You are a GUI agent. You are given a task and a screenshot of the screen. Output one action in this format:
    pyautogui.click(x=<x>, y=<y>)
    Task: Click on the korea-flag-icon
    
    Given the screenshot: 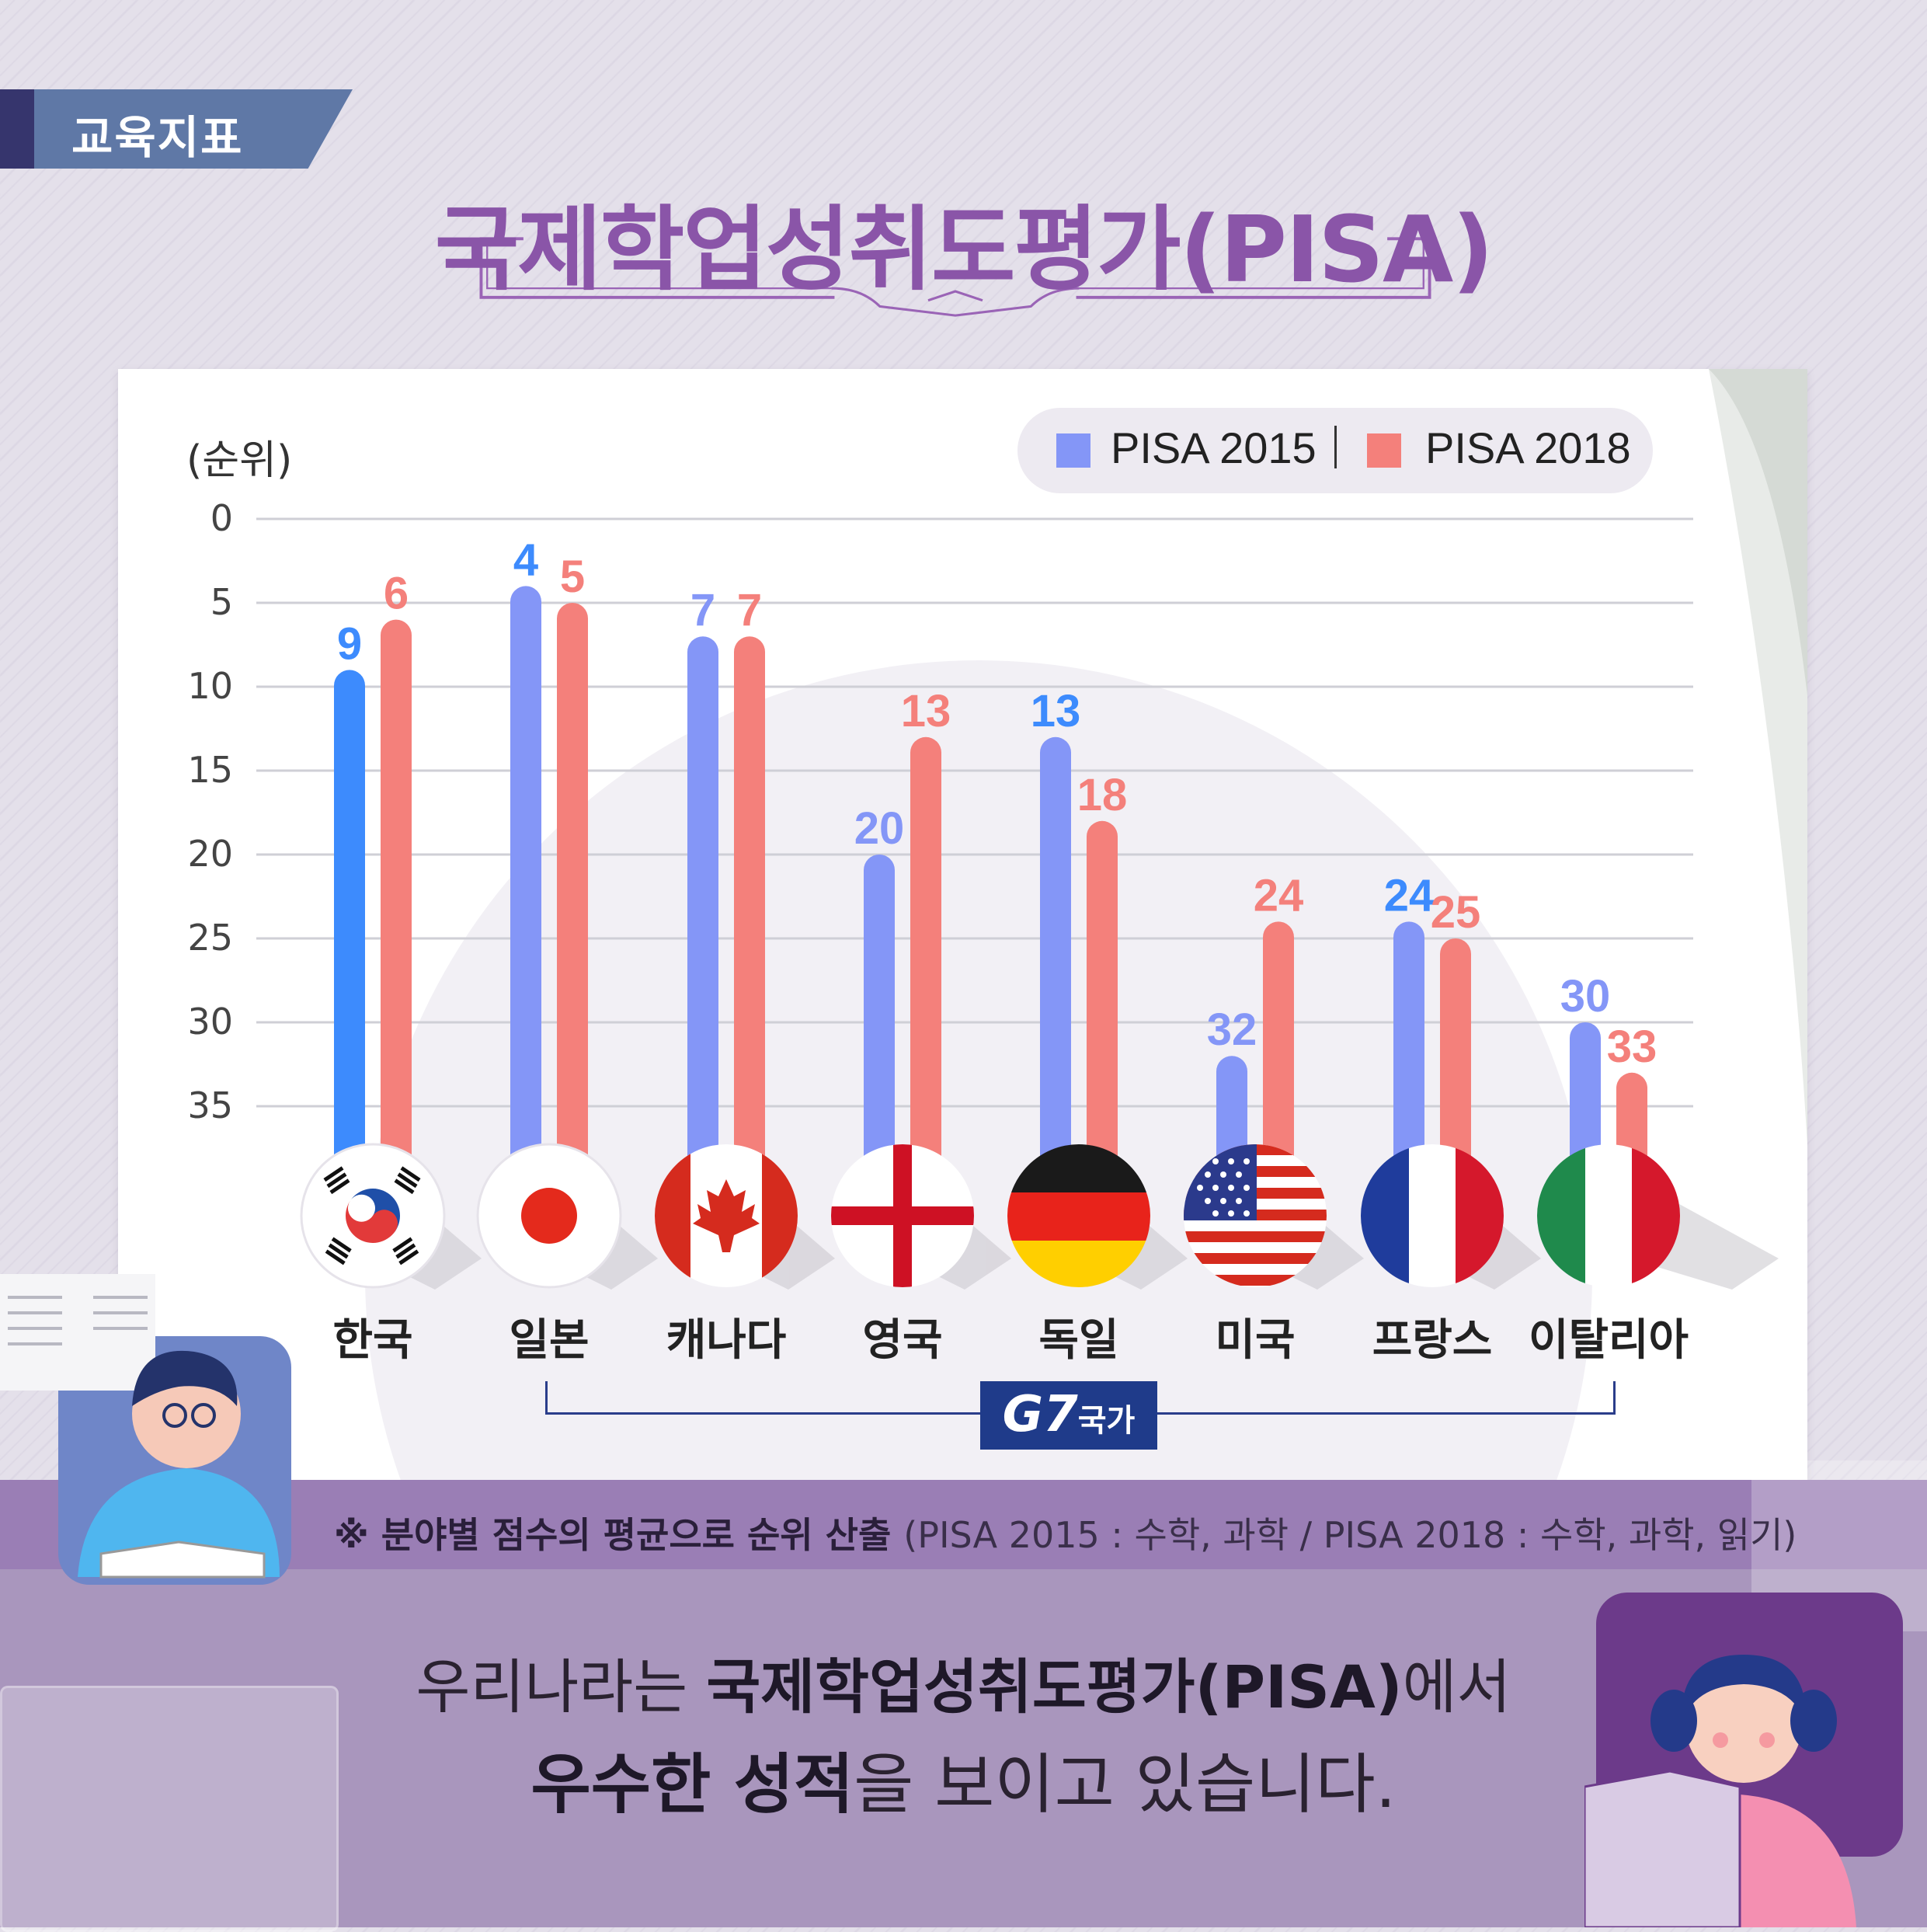 What is the action you would take?
    pyautogui.click(x=373, y=1216)
    